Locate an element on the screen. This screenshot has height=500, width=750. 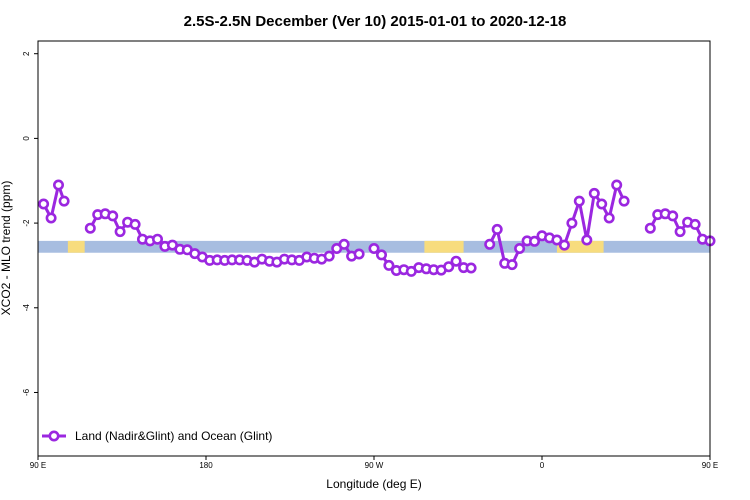
x-tick-label: 90 W is located at coordinates (374, 465).